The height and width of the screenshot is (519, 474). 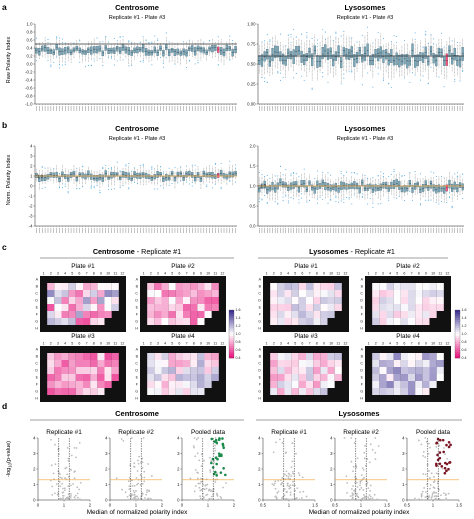 I want to click on row-tick: H, so click(x=361, y=329).